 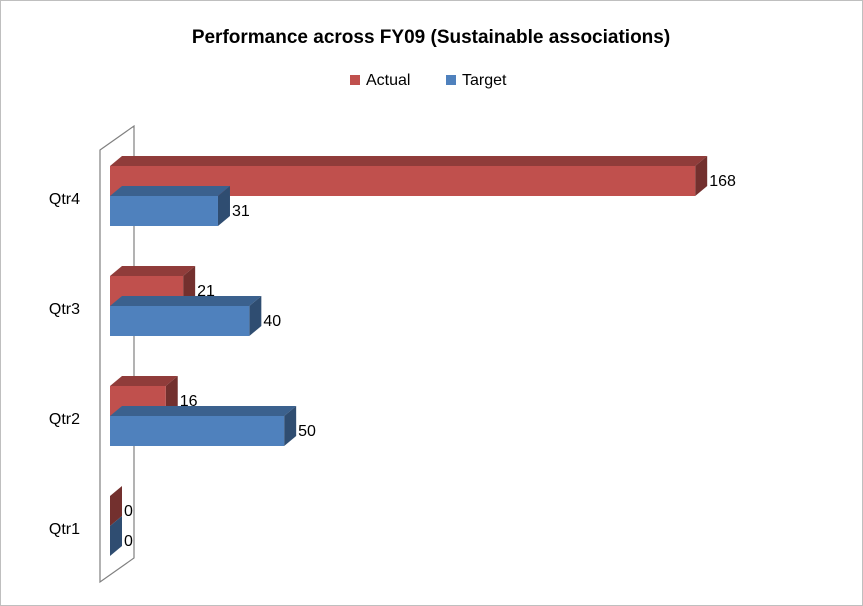 I want to click on data-label: 31, so click(x=241, y=211).